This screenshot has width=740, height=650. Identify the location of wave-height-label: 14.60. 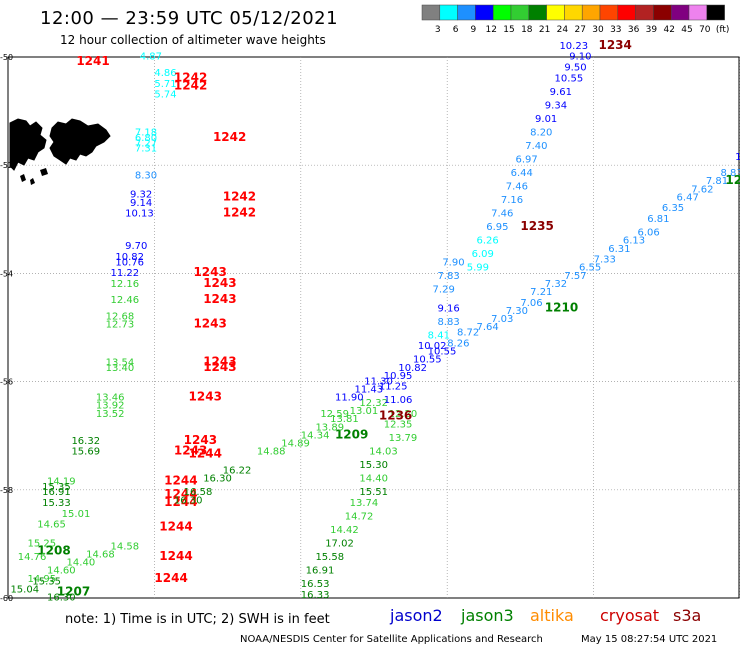
(61, 571).